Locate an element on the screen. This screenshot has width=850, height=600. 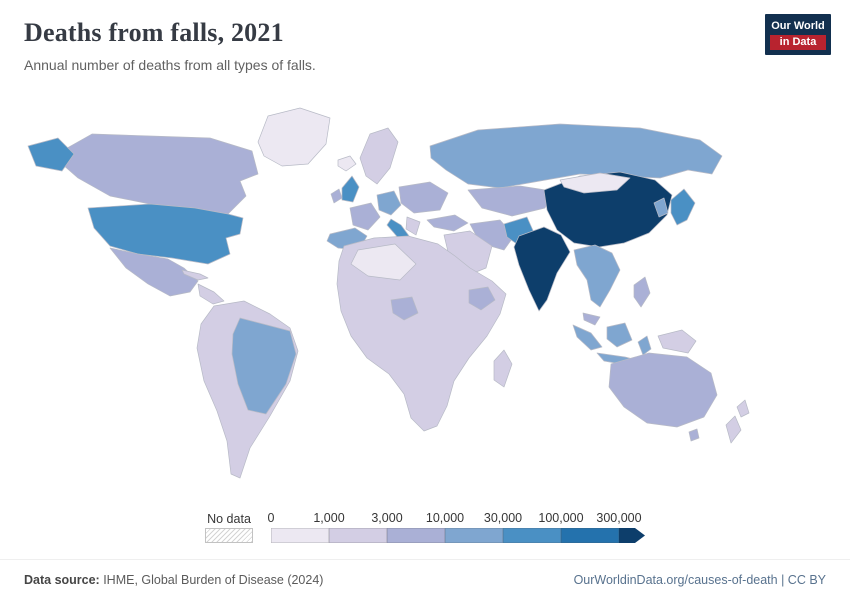
region-tasmania is located at coordinates (694, 435).